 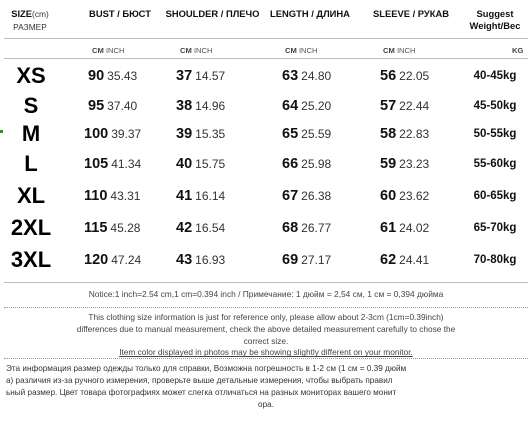 I want to click on bust-cm: 105, so click(x=96, y=164).